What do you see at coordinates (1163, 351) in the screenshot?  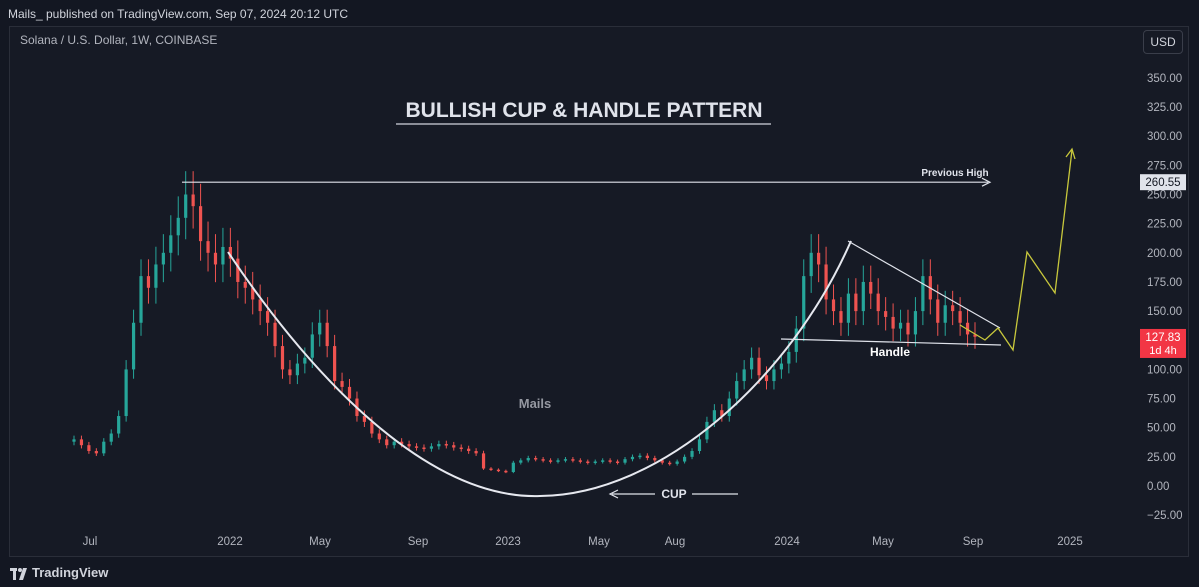 I see `countdown-label: 1d 4h` at bounding box center [1163, 351].